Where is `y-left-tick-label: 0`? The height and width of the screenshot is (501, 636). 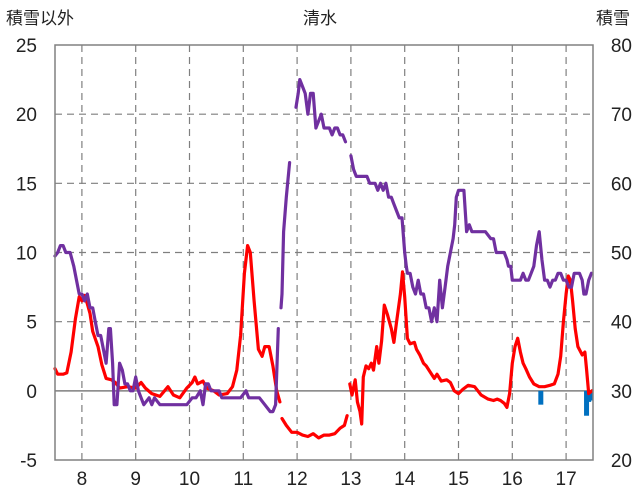
y-left-tick-label: 0 is located at coordinates (31, 392).